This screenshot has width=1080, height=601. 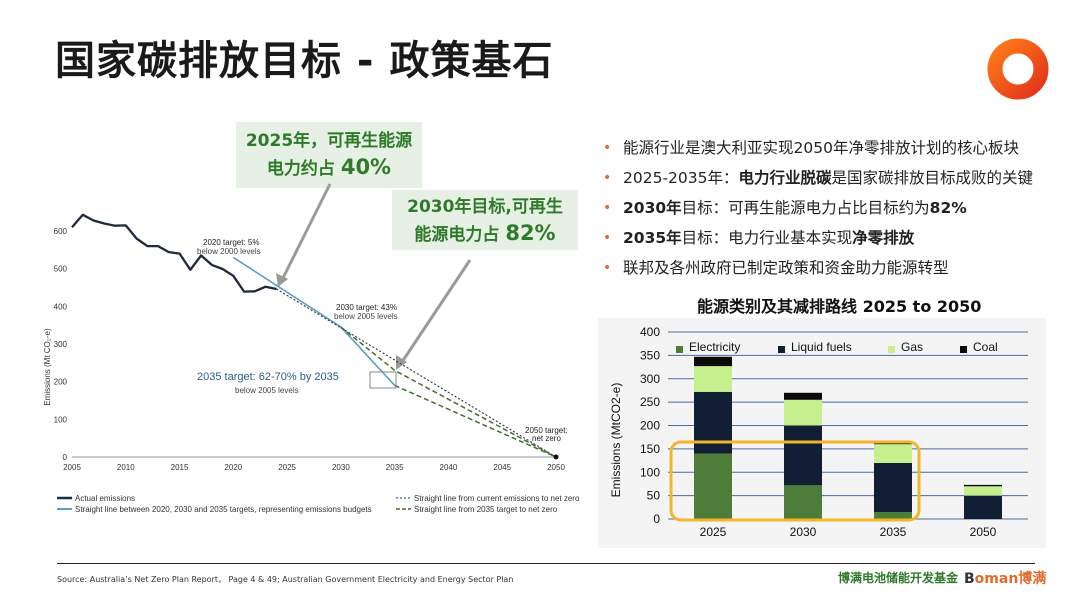 What do you see at coordinates (1018, 69) in the screenshot?
I see `brand-ring-logo` at bounding box center [1018, 69].